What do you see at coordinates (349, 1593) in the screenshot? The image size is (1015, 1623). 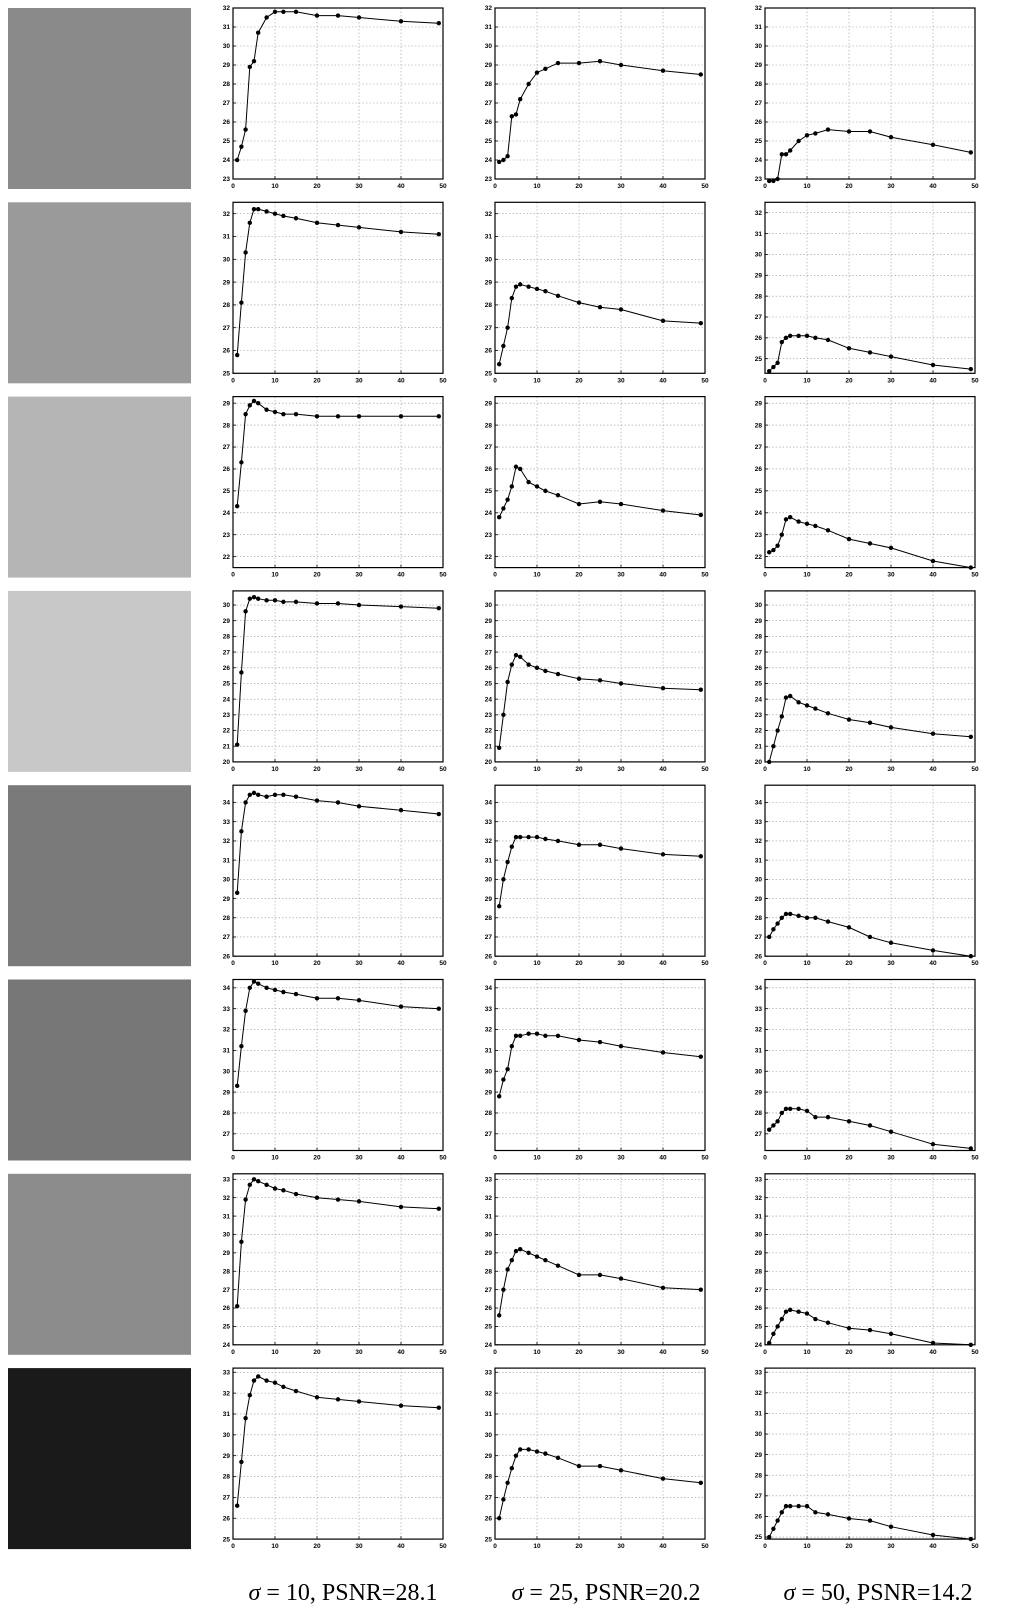 I see `caption-text: = 10, PSNR=28.1` at bounding box center [349, 1593].